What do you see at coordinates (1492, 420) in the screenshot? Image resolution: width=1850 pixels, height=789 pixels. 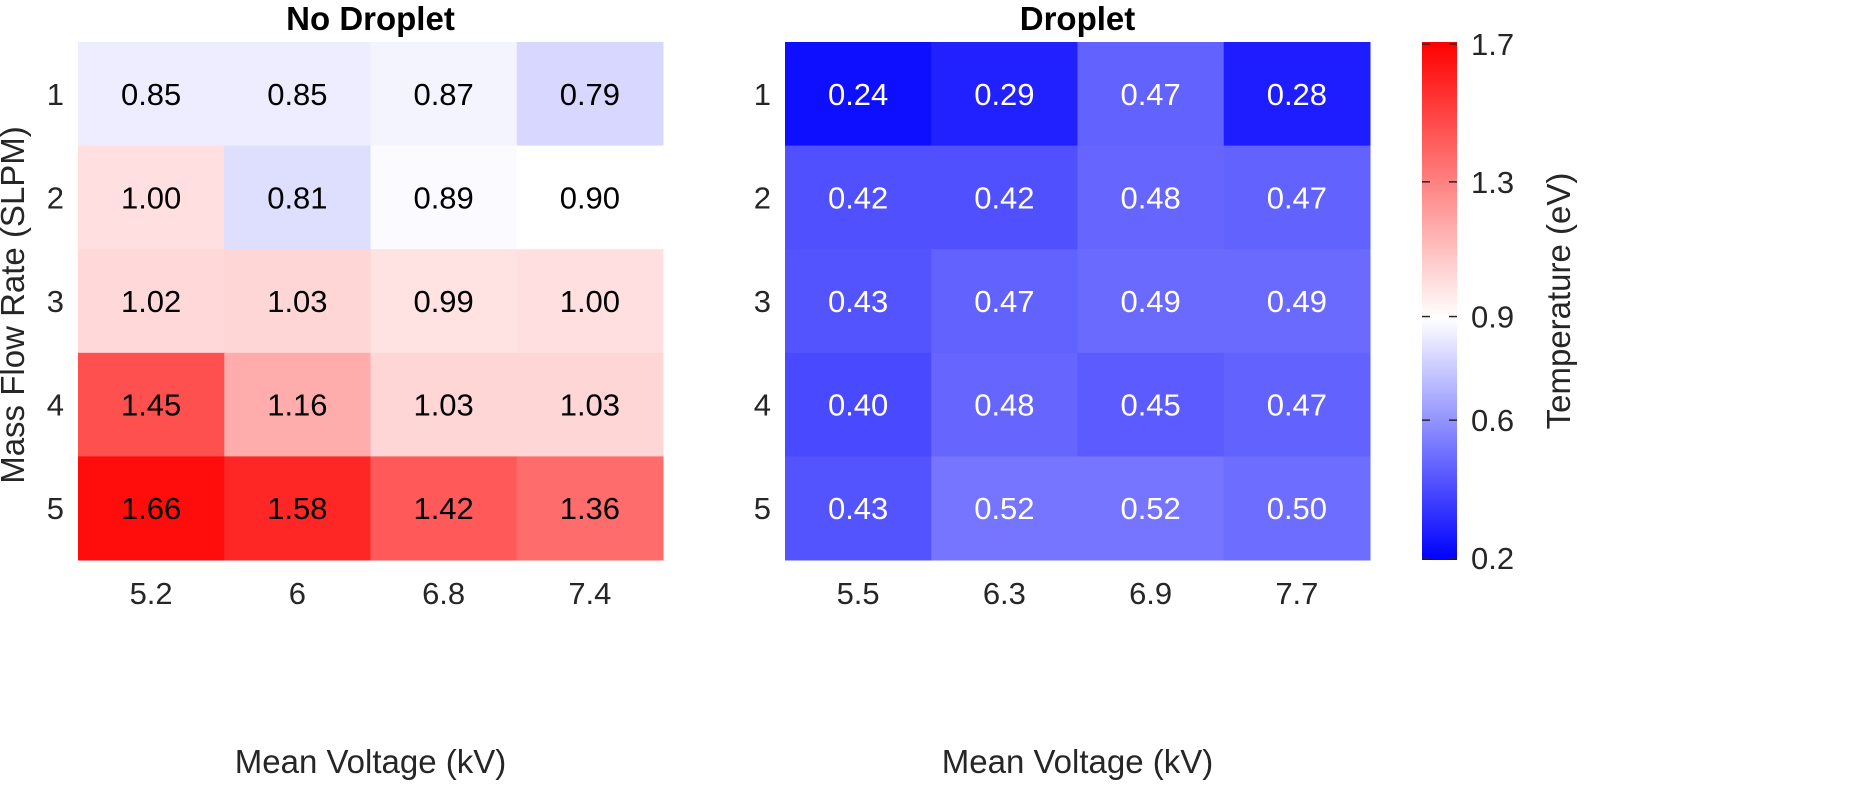 I see `colorbar-tick-label: 0.6` at bounding box center [1492, 420].